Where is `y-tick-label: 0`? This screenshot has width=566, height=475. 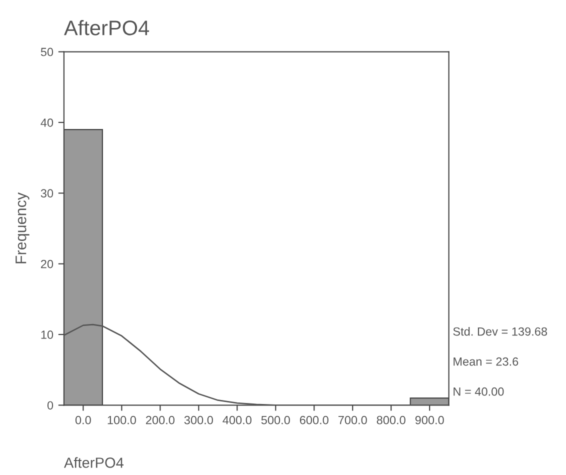 y-tick-label: 0 is located at coordinates (50, 405).